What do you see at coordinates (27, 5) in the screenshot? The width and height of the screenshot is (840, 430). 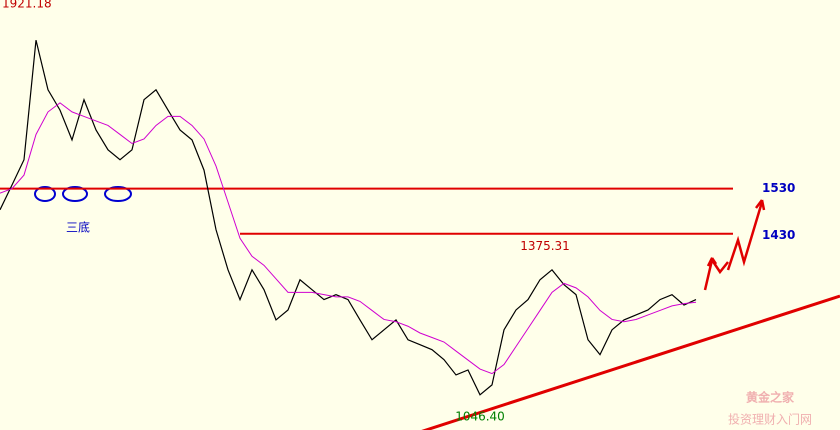 I see `extreme-label: 1921.18` at bounding box center [27, 5].